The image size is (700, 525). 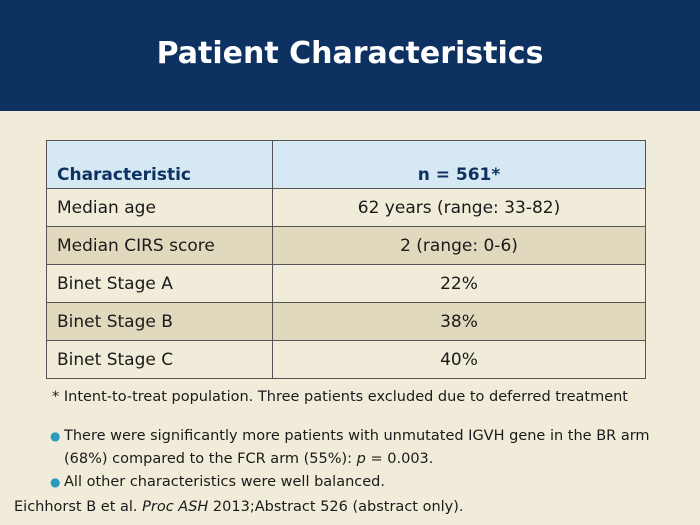 What do you see at coordinates (159, 321) in the screenshot?
I see `row-label: Binet Stage B` at bounding box center [159, 321].